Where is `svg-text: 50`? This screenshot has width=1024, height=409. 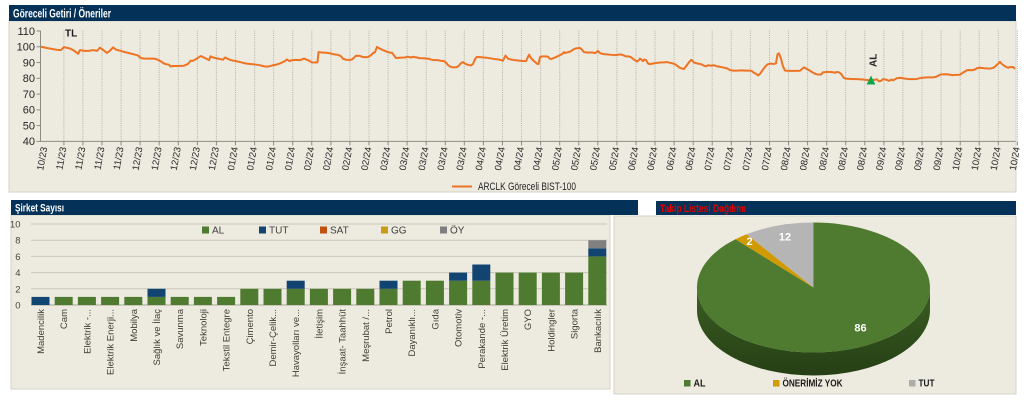
svg-text: 50 is located at coordinates (29, 126).